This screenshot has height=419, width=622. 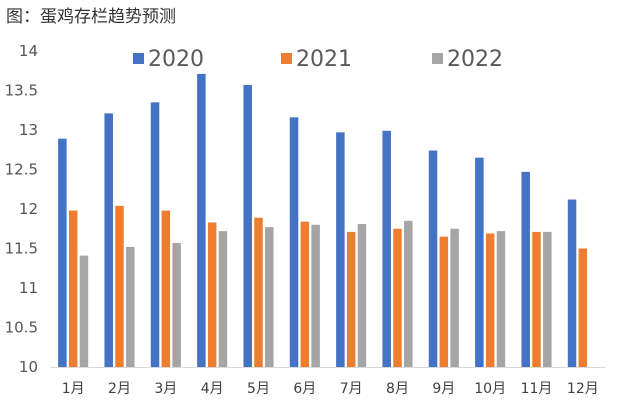 I want to click on y-tick-label: 10.5, so click(x=21, y=328).